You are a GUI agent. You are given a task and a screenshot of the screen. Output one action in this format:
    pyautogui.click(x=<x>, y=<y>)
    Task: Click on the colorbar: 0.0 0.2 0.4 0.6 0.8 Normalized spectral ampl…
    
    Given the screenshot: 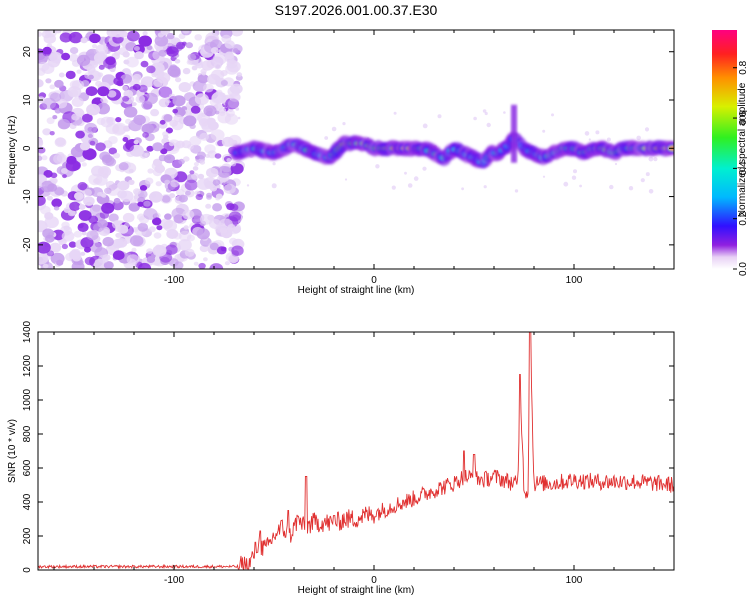 What is the action you would take?
    pyautogui.click(x=730, y=153)
    